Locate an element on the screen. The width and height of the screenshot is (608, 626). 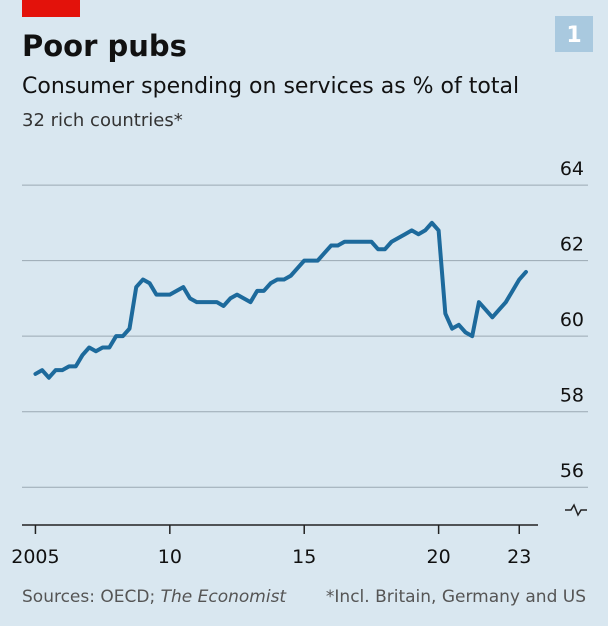
x-tick-label: 20 is located at coordinates (439, 557).